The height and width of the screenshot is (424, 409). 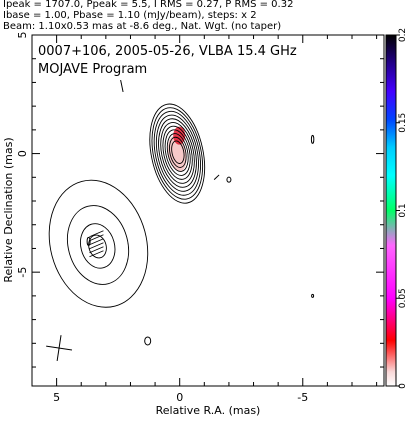 I want to click on colorbar-tick-label: 0.05, so click(x=403, y=298).